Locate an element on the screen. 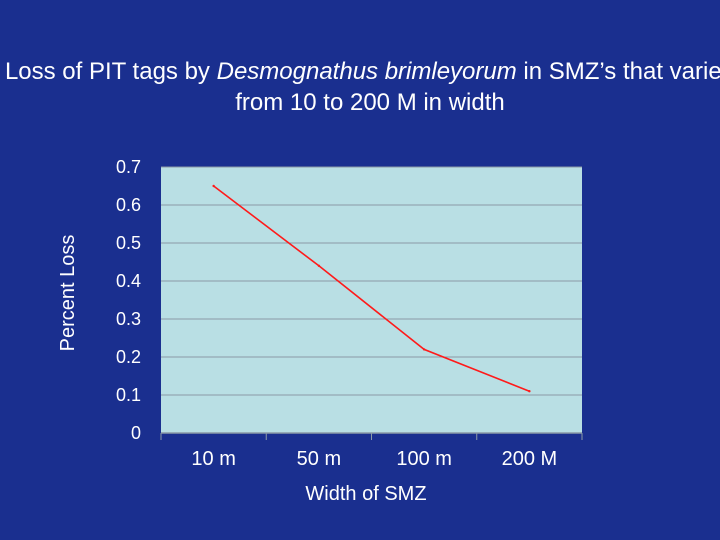 This screenshot has width=720, height=540. y-axis-label: Percent Loss is located at coordinates (68, 293).